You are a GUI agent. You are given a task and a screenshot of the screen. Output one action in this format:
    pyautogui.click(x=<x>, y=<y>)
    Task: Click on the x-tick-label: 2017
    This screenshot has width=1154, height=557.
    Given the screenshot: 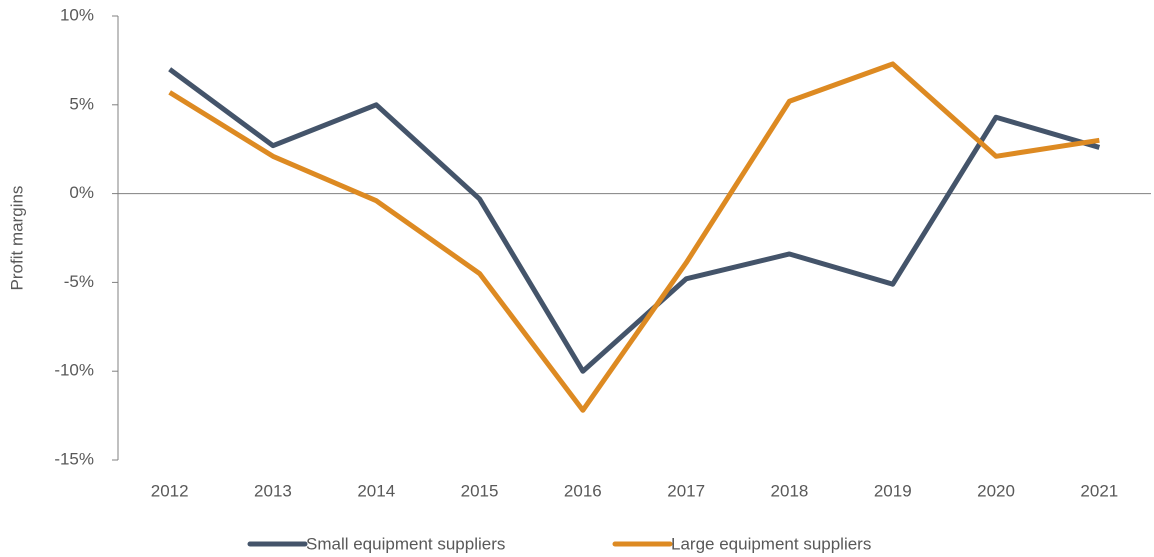 What is the action you would take?
    pyautogui.click(x=686, y=490)
    